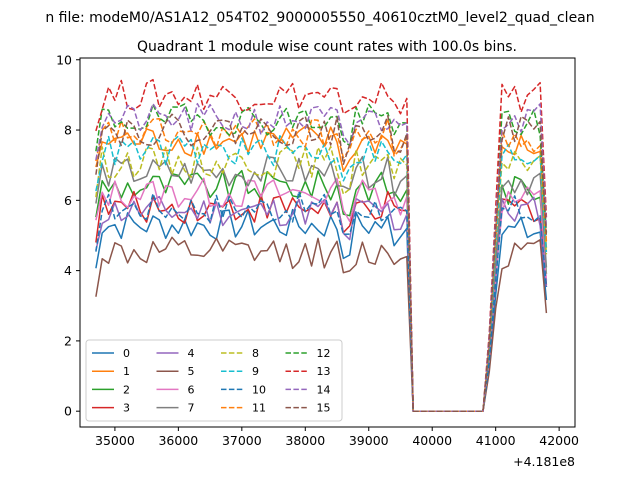 This screenshot has height=480, width=640. Describe the element at coordinates (259, 408) in the screenshot. I see `legend-label: 11` at that location.